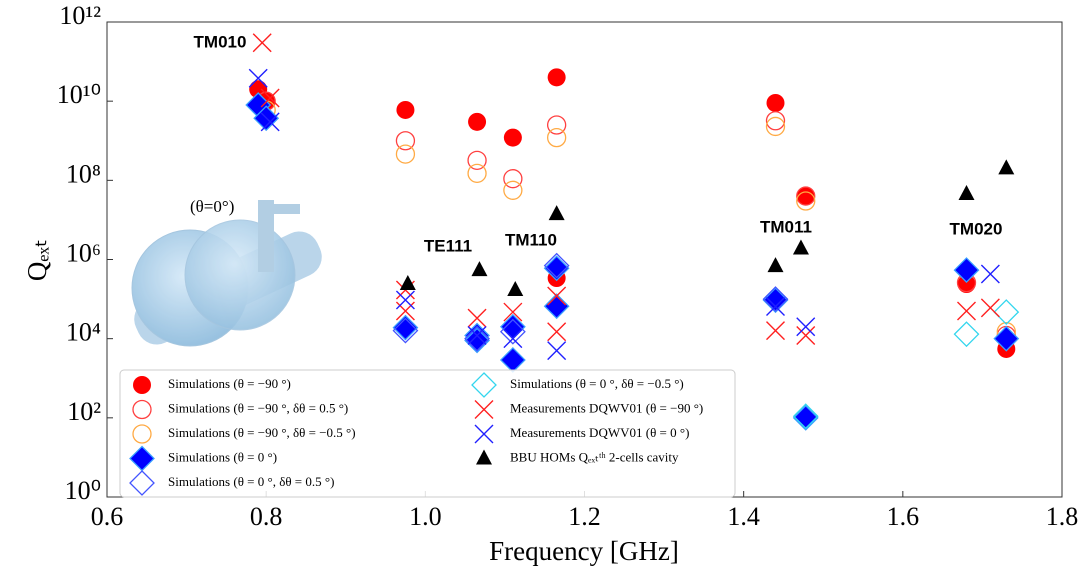 Image resolution: width=1092 pixels, height=576 pixels. What do you see at coordinates (594, 456) in the screenshot?
I see `legend-label: BBU HOMs Qₑₓₜᵗʰ 2-cells cavity` at bounding box center [594, 456].